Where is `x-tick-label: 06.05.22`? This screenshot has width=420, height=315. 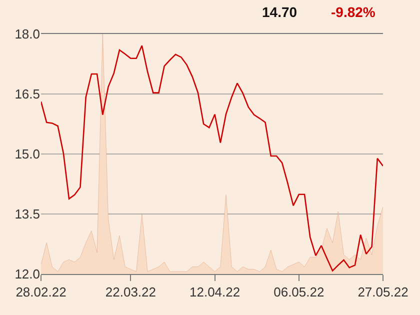
x-tick-label: 06.05.22 is located at coordinates (299, 292).